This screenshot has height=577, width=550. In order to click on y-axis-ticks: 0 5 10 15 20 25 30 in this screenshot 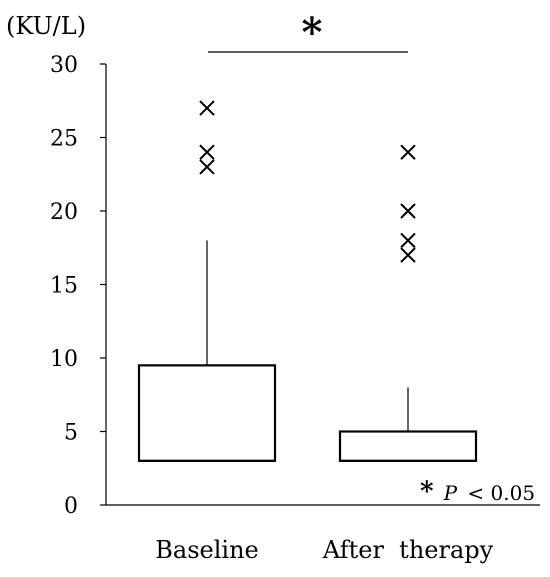, I will do `click(78, 286)`.